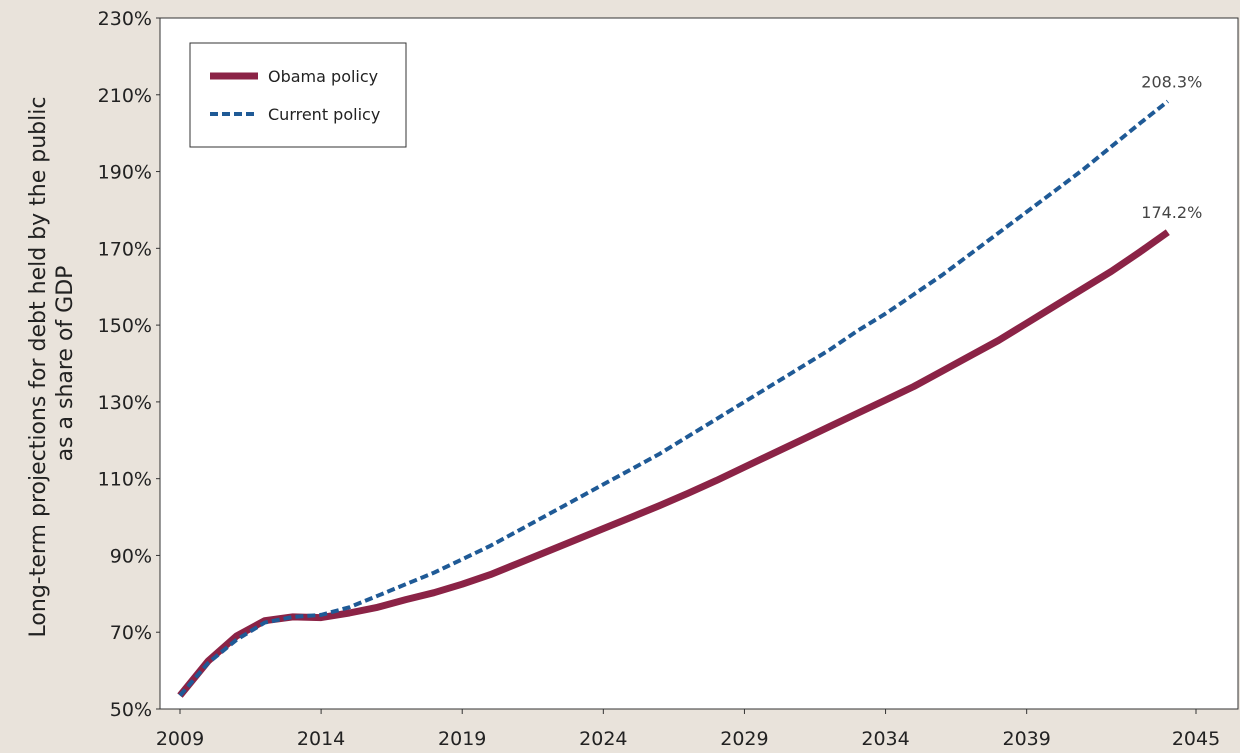  What do you see at coordinates (1196, 739) in the screenshot?
I see `x-tick-label: 2045` at bounding box center [1196, 739].